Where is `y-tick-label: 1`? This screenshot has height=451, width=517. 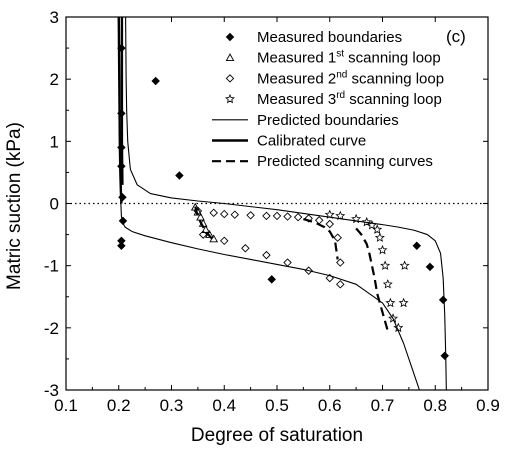
y-tick-label: 1 is located at coordinates (54, 141).